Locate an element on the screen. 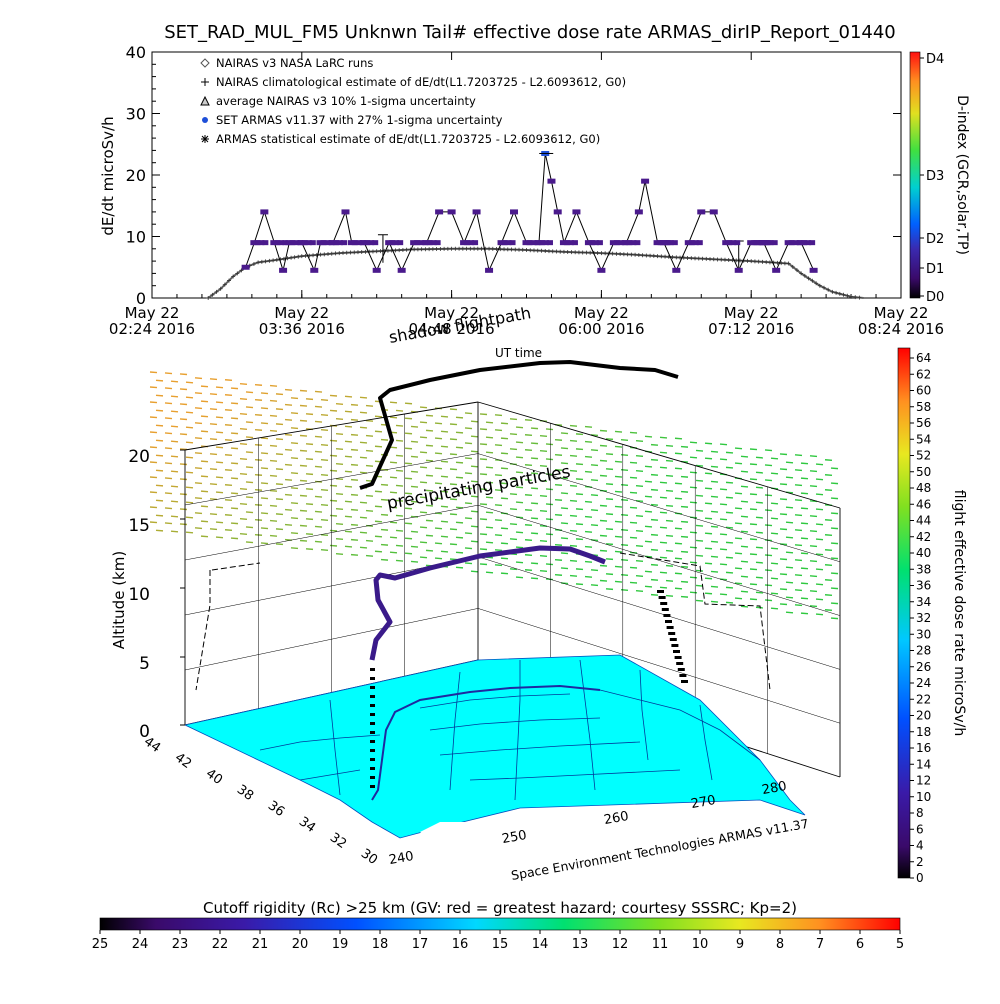  longitude-tick-label: 260 is located at coordinates (616, 818).